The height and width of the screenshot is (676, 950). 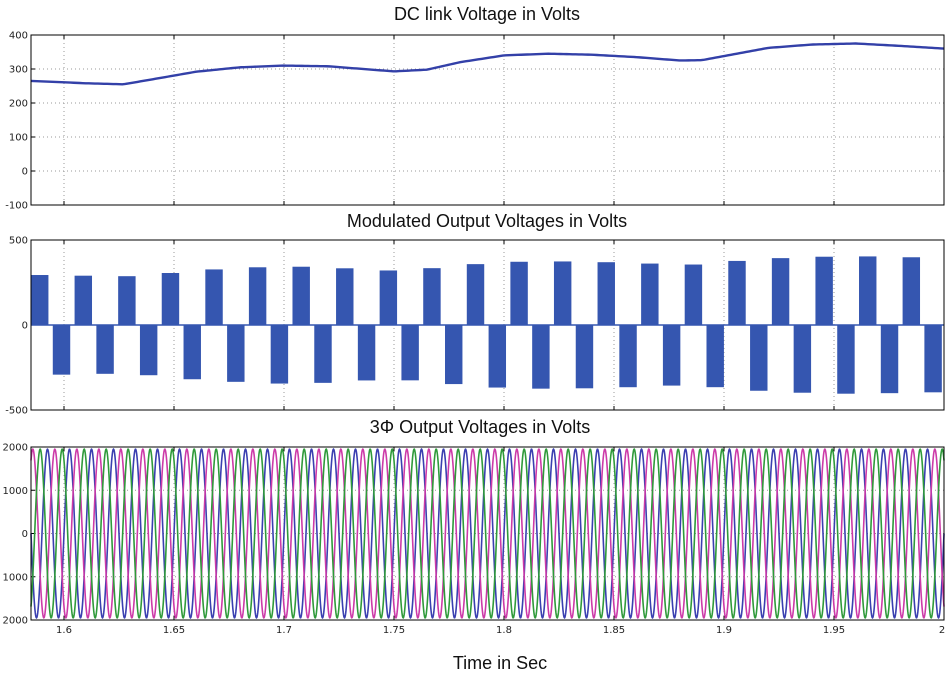 I want to click on modulated-title: Modulated Output Voltages in Volts, so click(x=487, y=221).